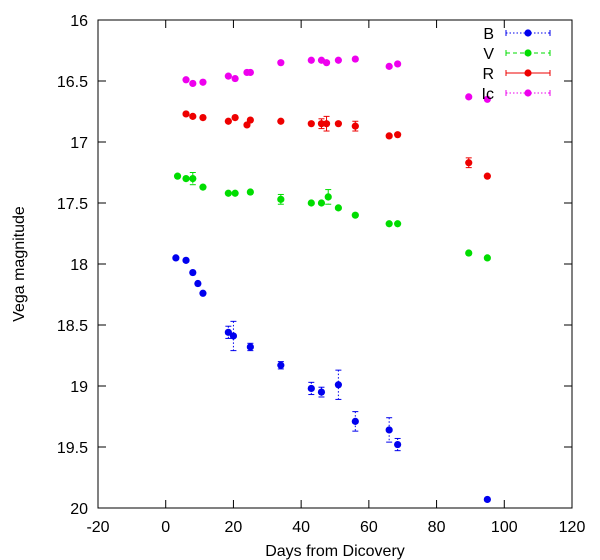 The image size is (600, 560). What do you see at coordinates (488, 54) in the screenshot?
I see `legend-label: V` at bounding box center [488, 54].